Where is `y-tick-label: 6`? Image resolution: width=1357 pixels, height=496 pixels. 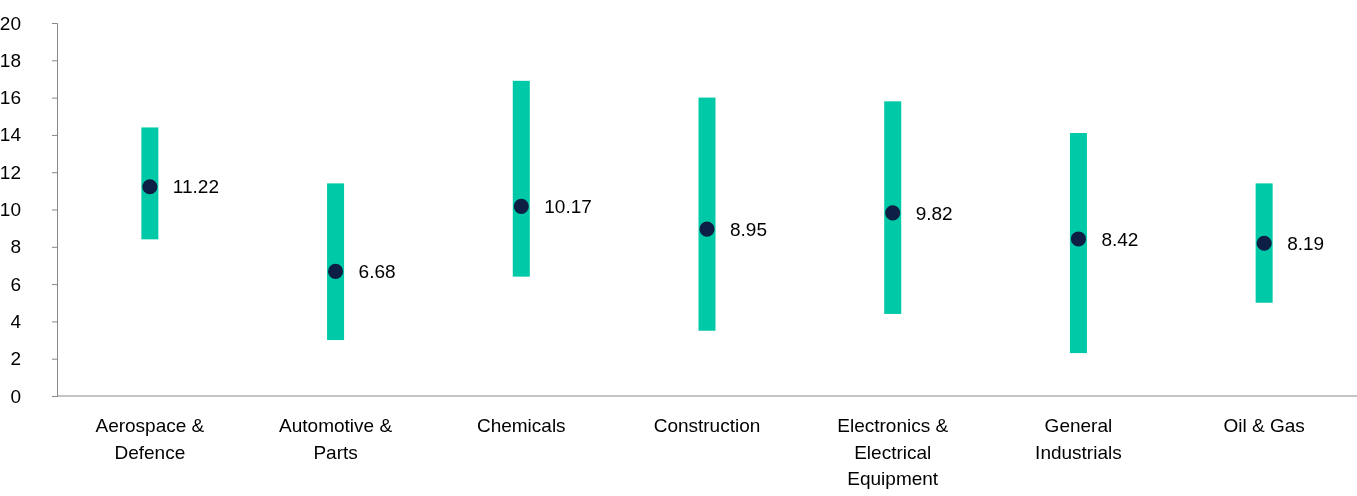
y-tick-label: 6 is located at coordinates (15, 284).